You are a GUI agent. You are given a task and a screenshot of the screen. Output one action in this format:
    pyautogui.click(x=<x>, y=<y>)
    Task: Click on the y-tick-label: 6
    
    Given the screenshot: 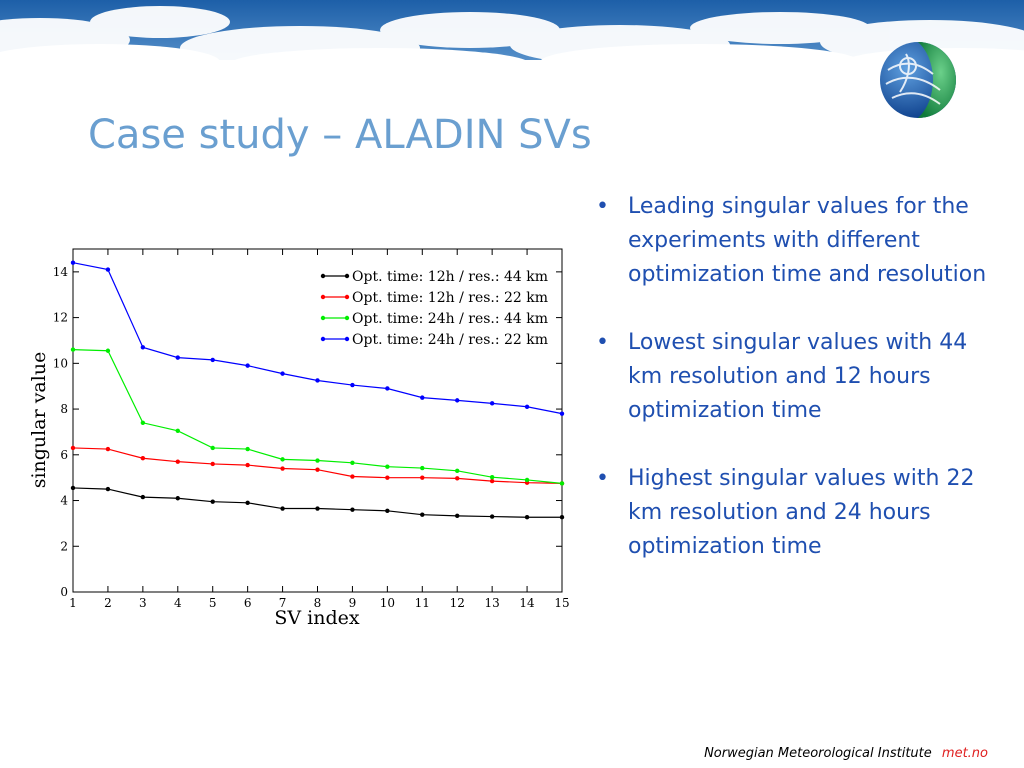 What is the action you would take?
    pyautogui.click(x=64, y=455)
    